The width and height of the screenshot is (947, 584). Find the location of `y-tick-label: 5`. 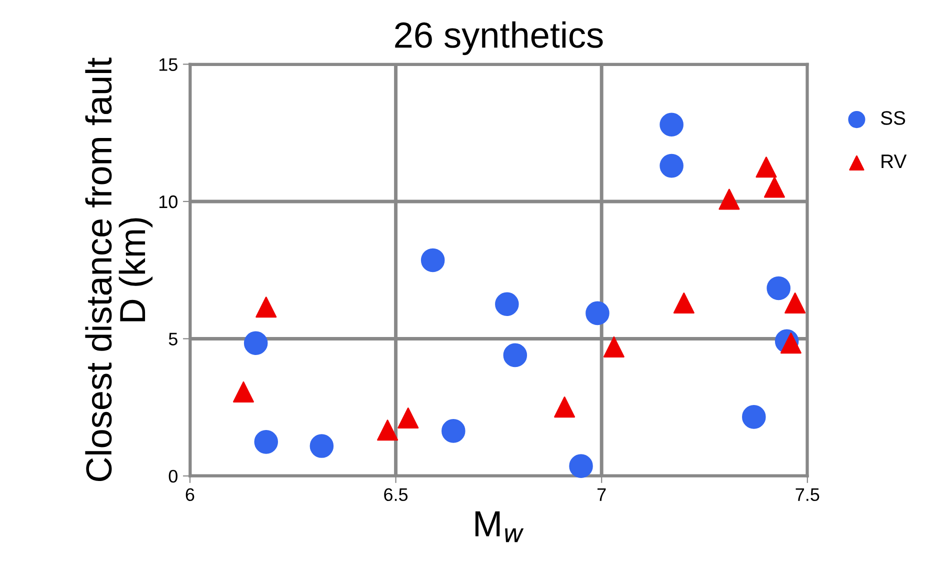

y-tick-label: 5 is located at coordinates (173, 339).